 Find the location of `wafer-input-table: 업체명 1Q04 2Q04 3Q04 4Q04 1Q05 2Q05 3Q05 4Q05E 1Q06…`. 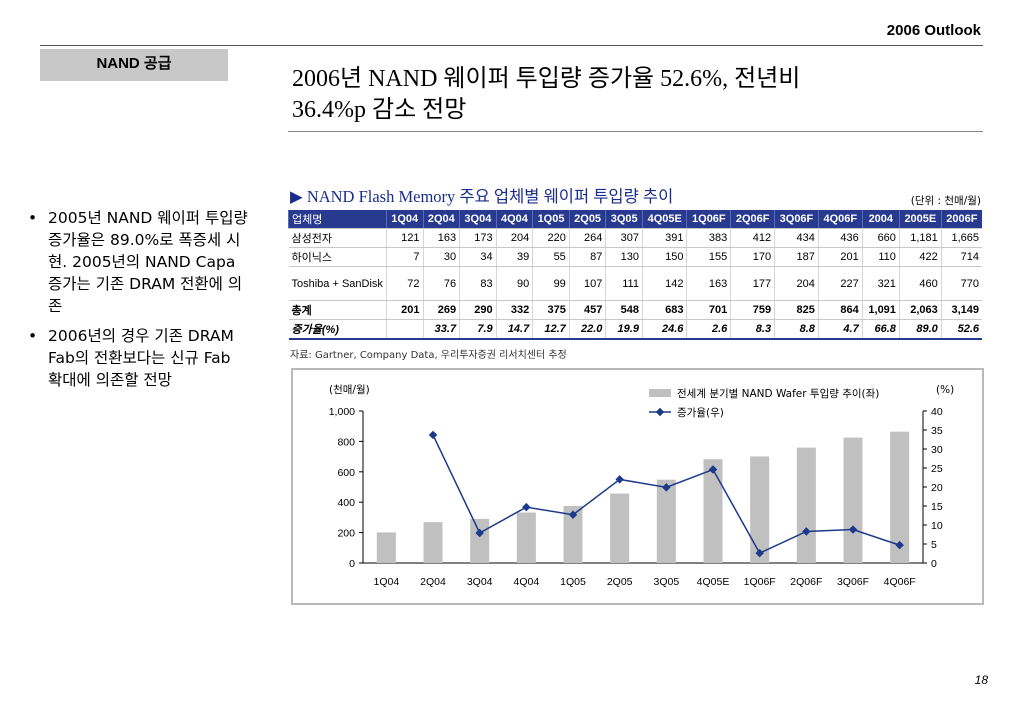

wafer-input-table: 업체명 1Q04 2Q04 3Q04 4Q04 1Q05 2Q05 3Q05 4Q05E 1Q06… is located at coordinates (635, 275).